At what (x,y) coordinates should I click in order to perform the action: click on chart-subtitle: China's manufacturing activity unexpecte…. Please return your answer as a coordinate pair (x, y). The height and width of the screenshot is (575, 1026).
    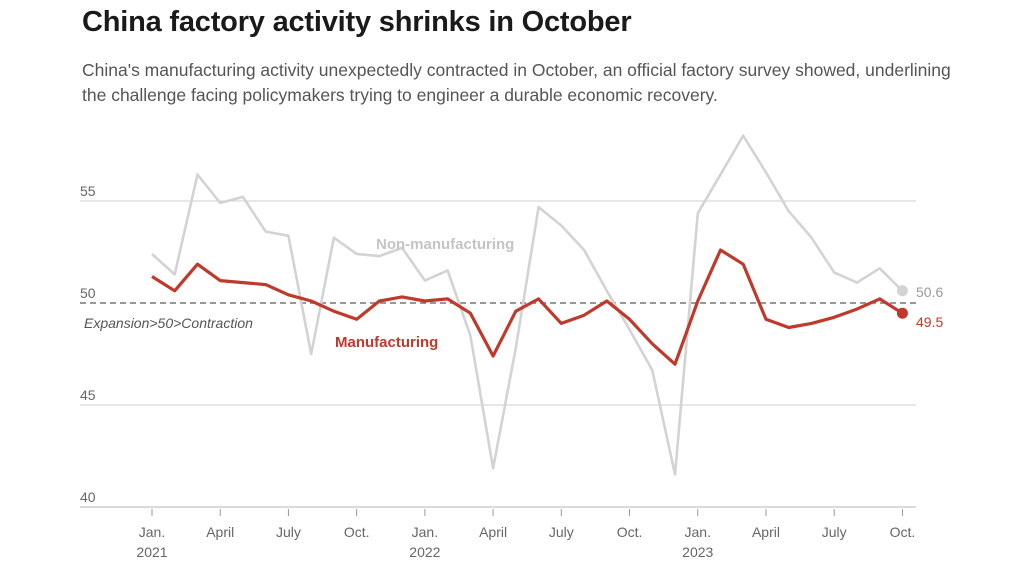
    Looking at the image, I should click on (516, 82).